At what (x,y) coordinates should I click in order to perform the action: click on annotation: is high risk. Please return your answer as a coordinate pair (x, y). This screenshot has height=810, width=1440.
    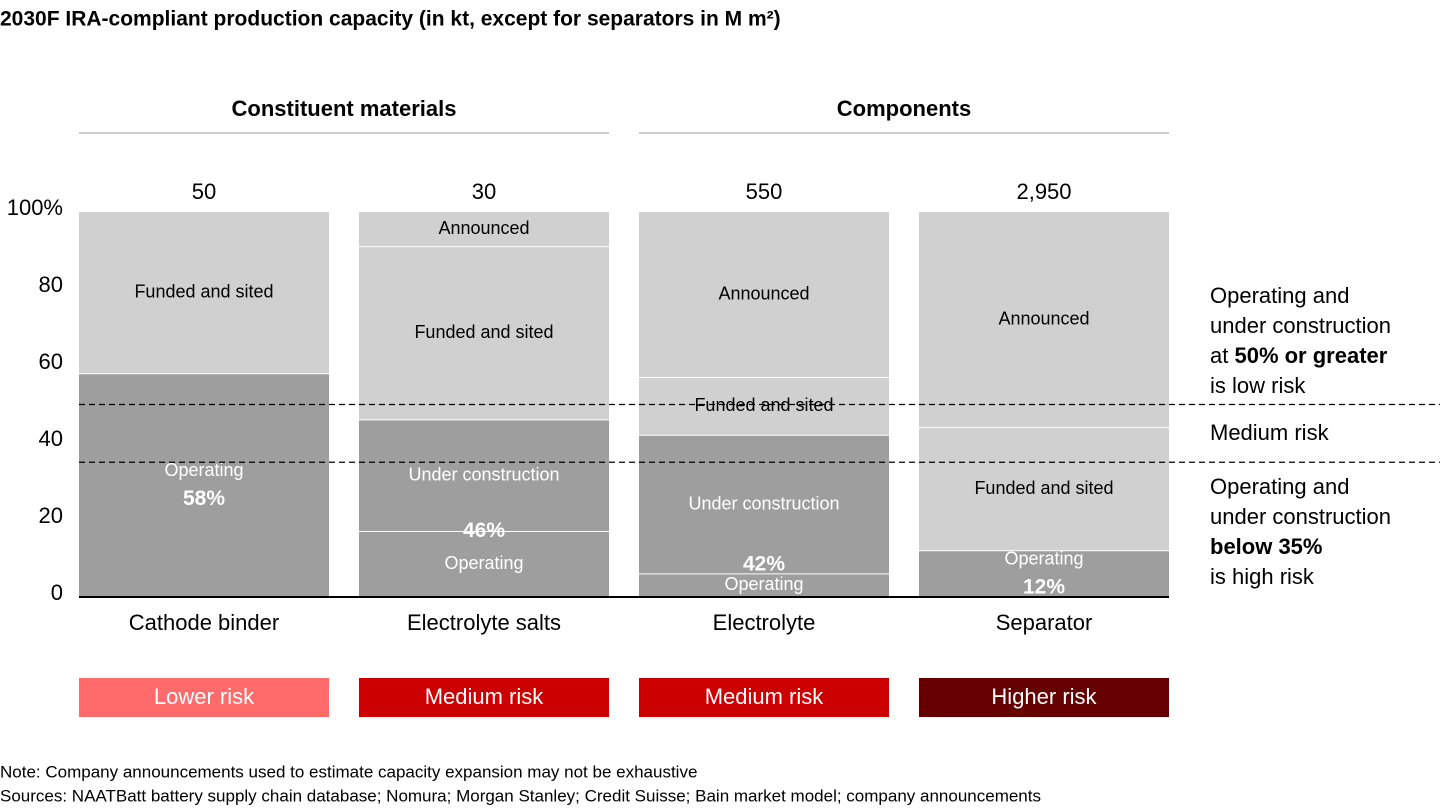
    Looking at the image, I should click on (1262, 576).